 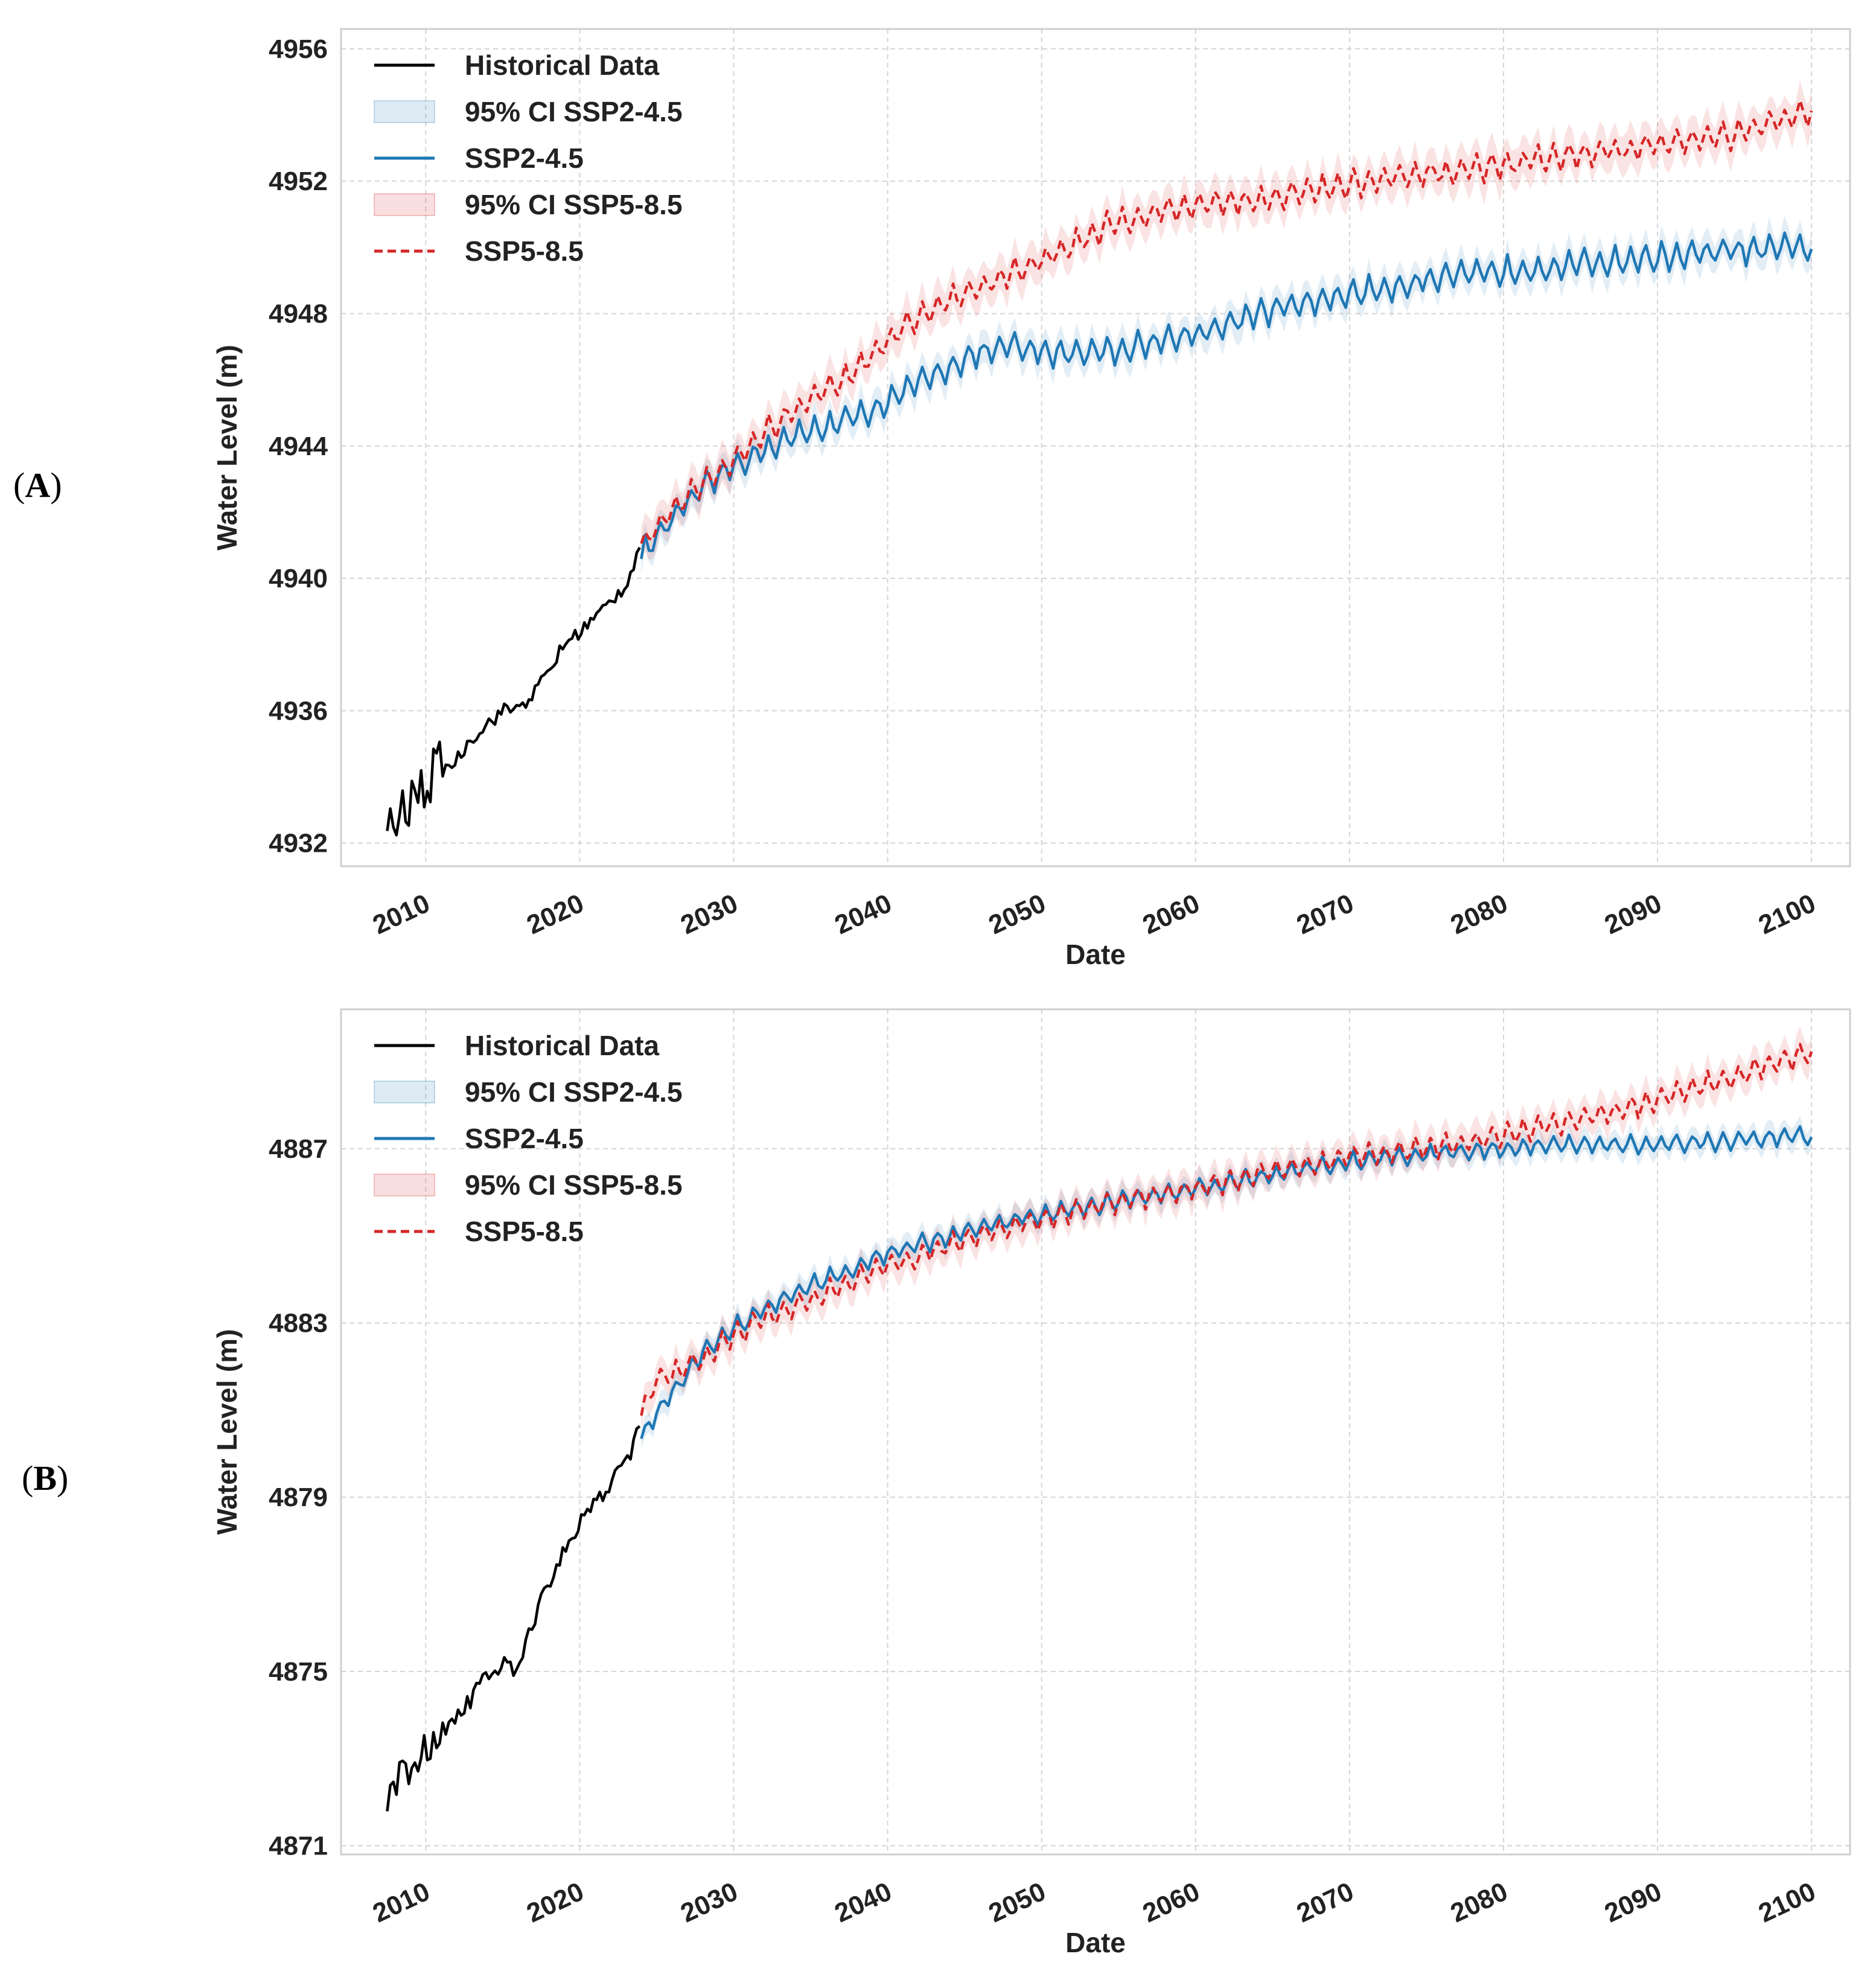 What do you see at coordinates (298, 1497) in the screenshot?
I see `panel-b-ytick-label: 4879` at bounding box center [298, 1497].